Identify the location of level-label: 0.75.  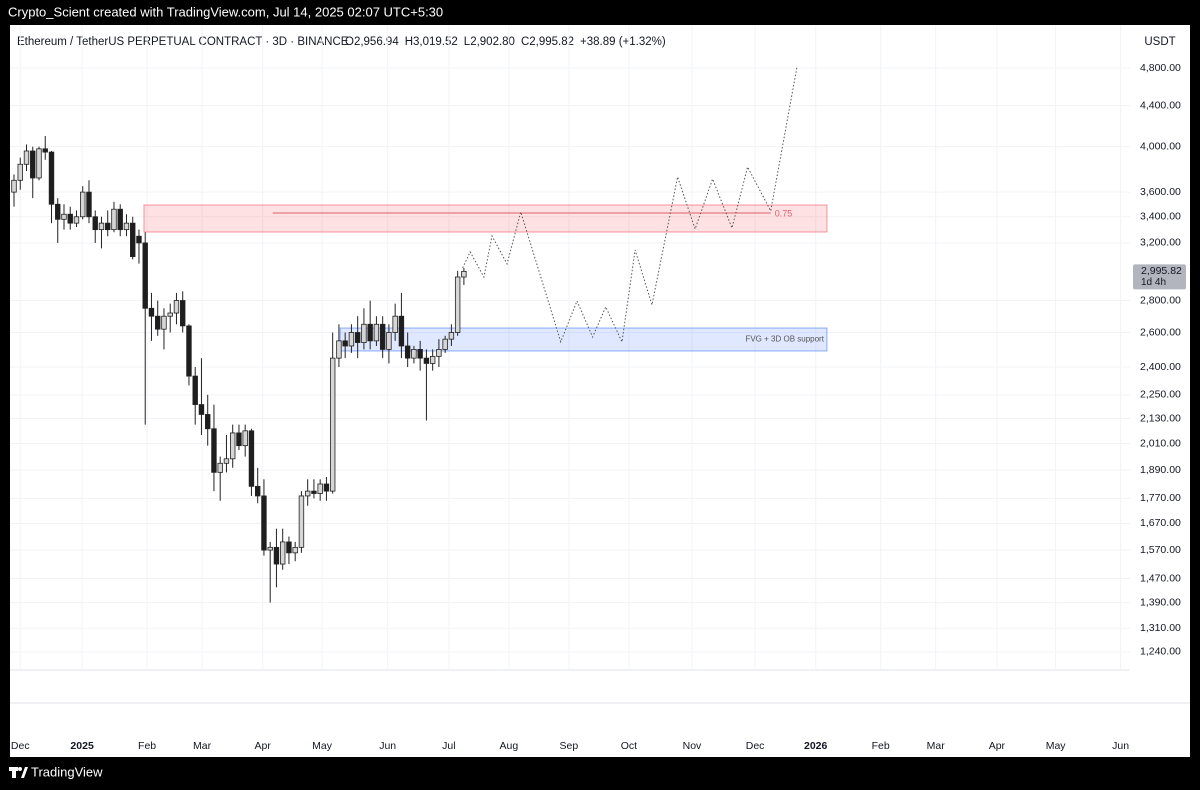
(784, 213).